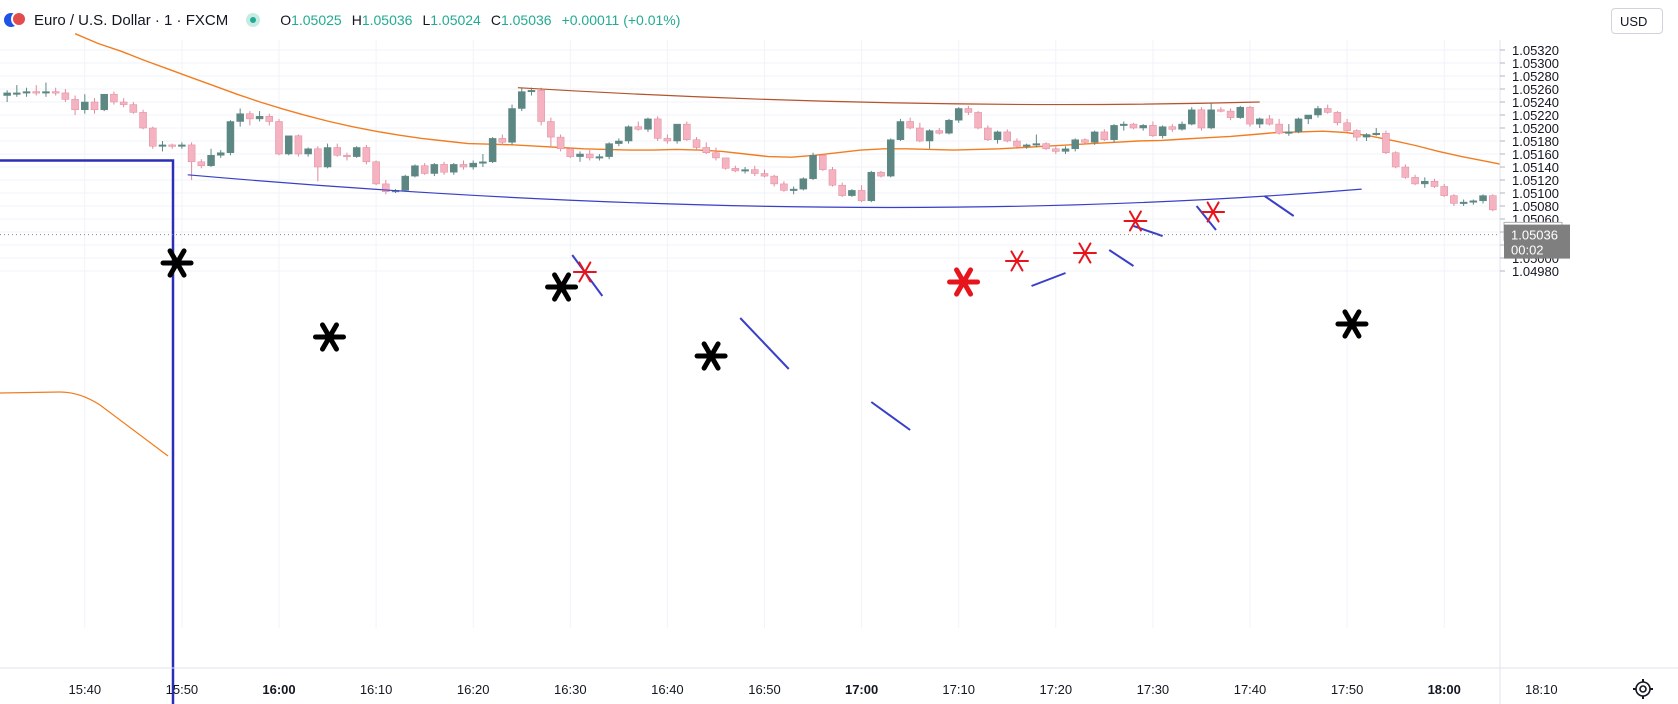 Image resolution: width=1678 pixels, height=704 pixels. Describe the element at coordinates (1643, 689) in the screenshot. I see `gear-icon` at that location.